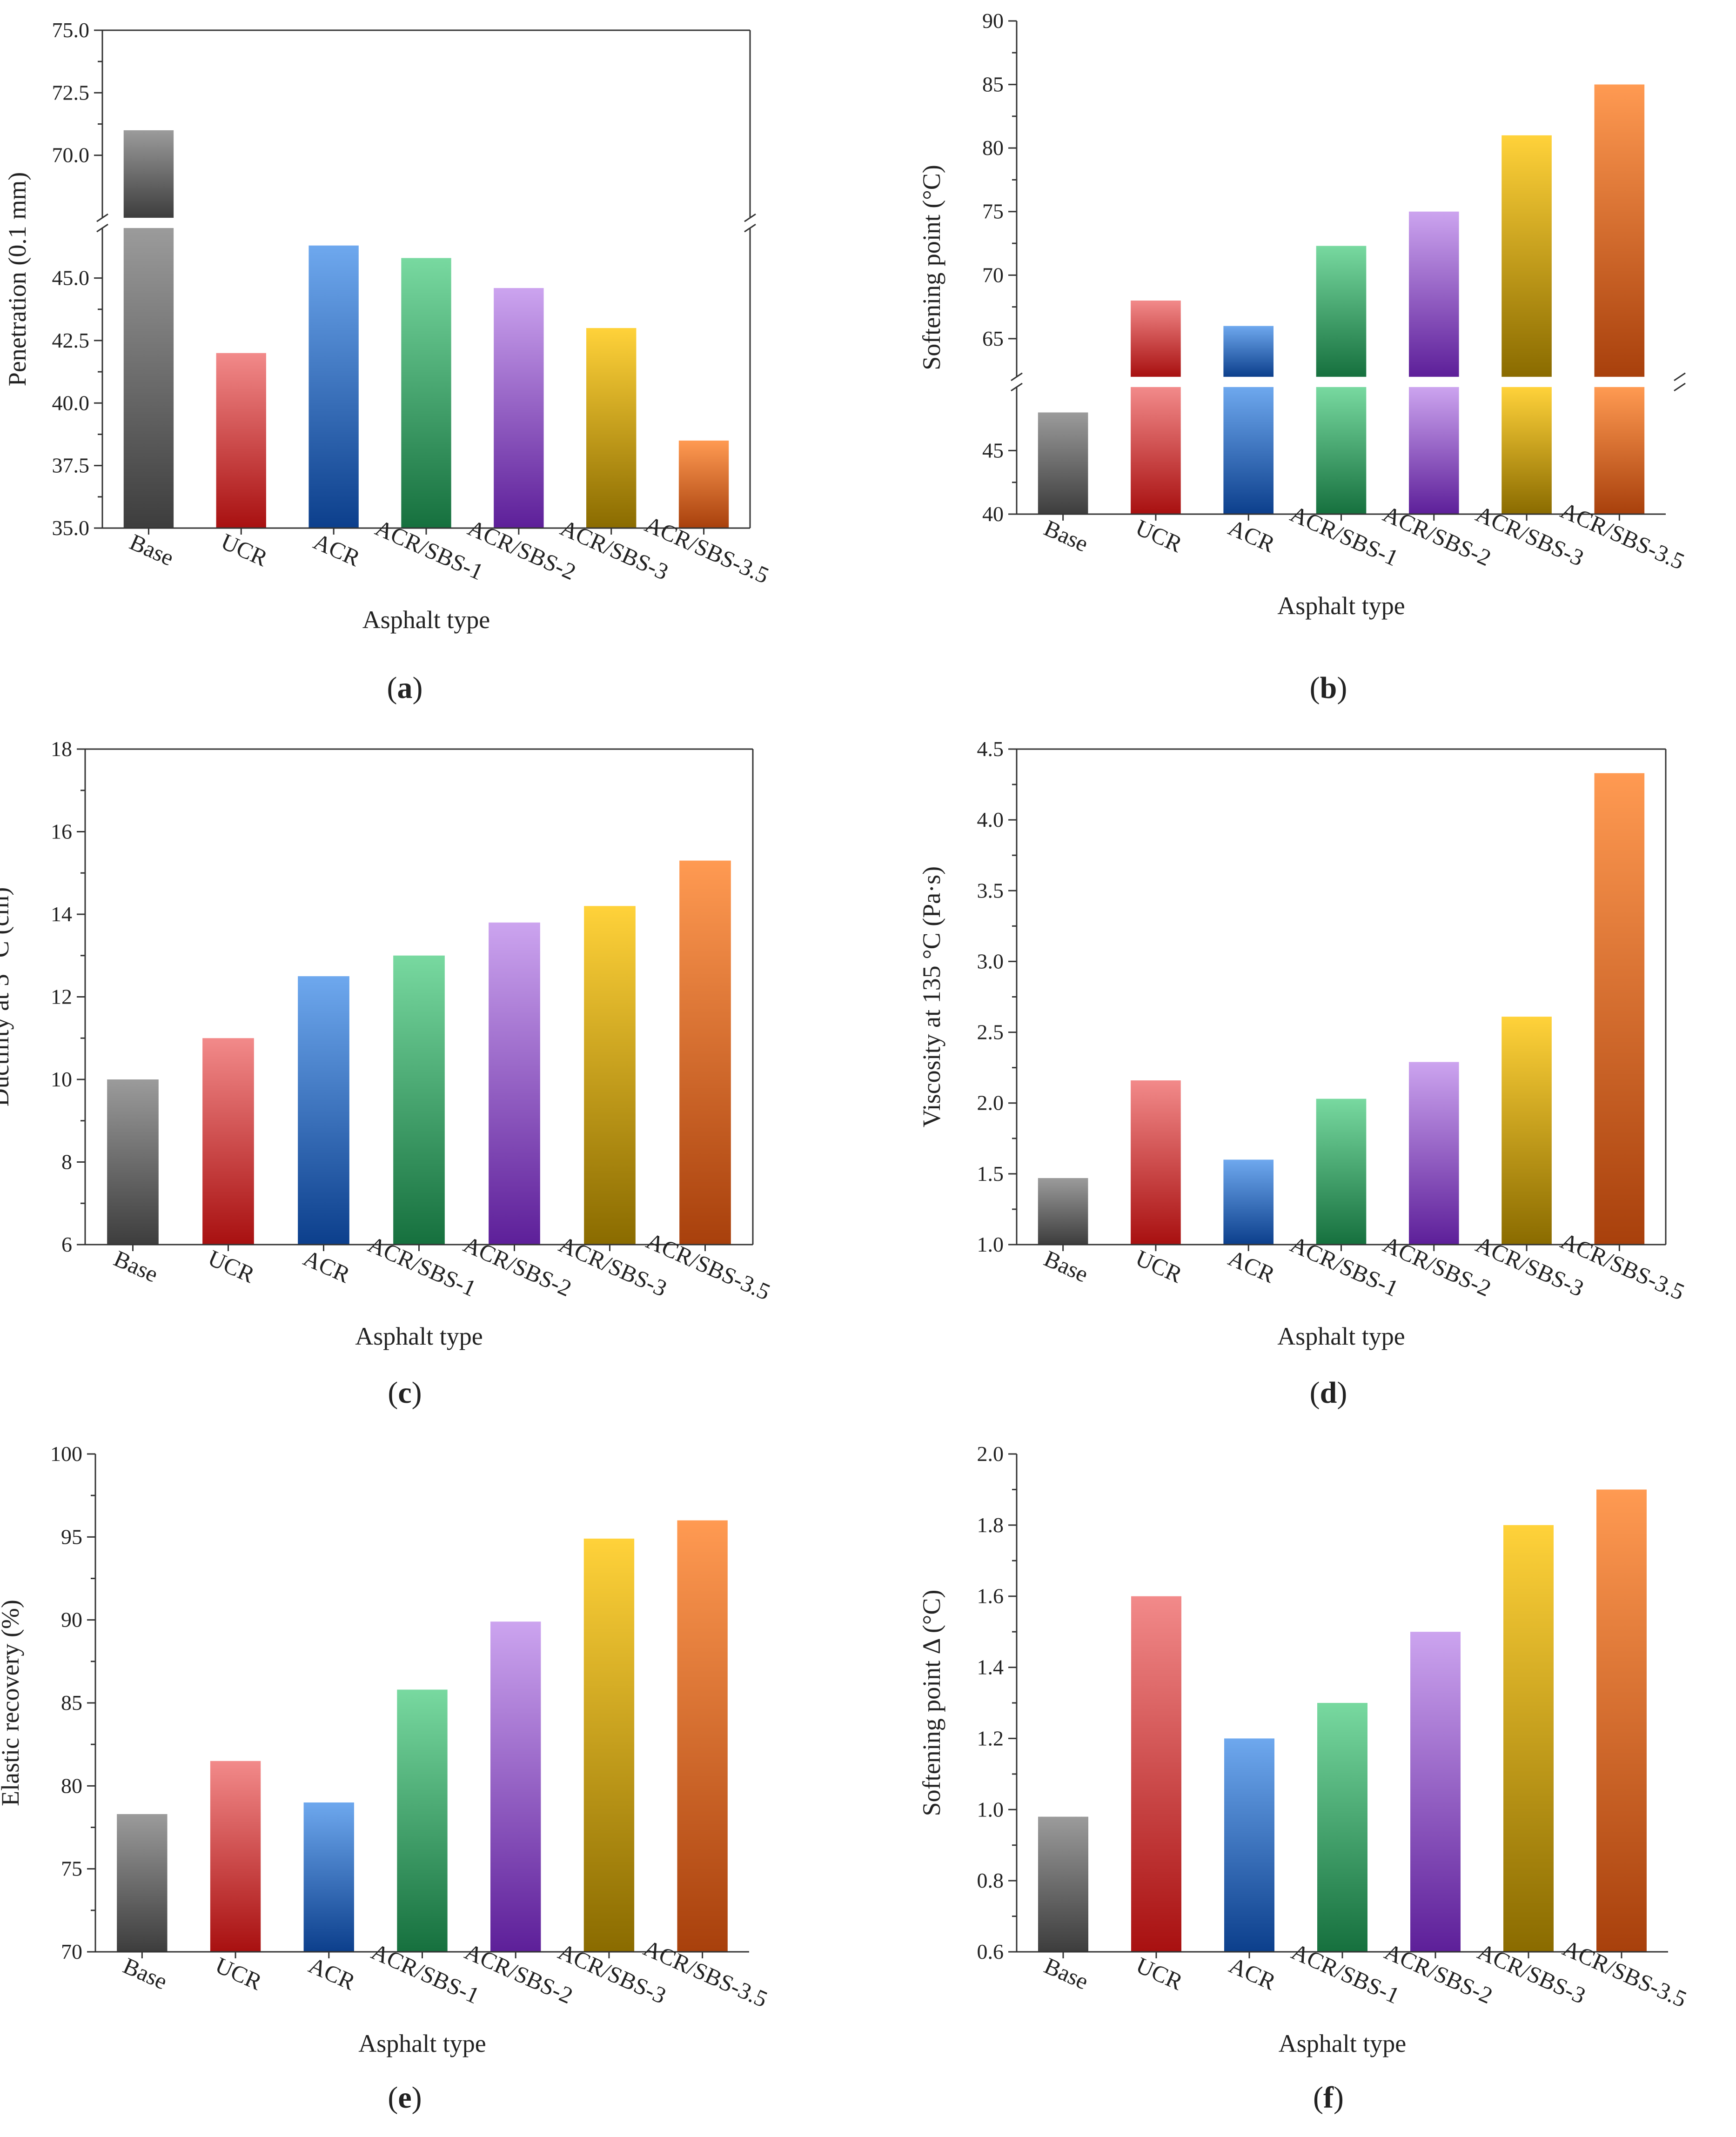 The height and width of the screenshot is (2137, 1736). What do you see at coordinates (66, 1454) in the screenshot?
I see `y-tick-label: 100` at bounding box center [66, 1454].